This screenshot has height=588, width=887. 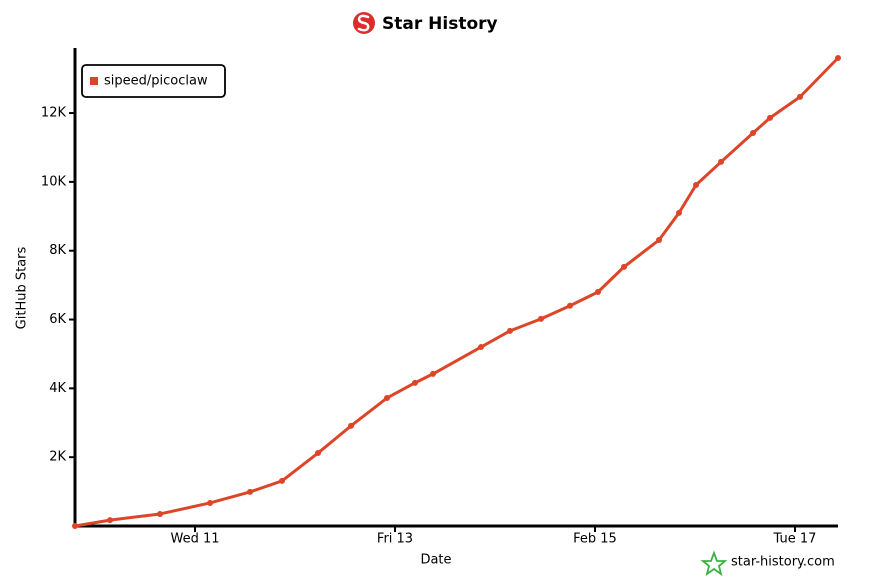 What do you see at coordinates (54, 181) in the screenshot?
I see `y-tick-label: 10K` at bounding box center [54, 181].